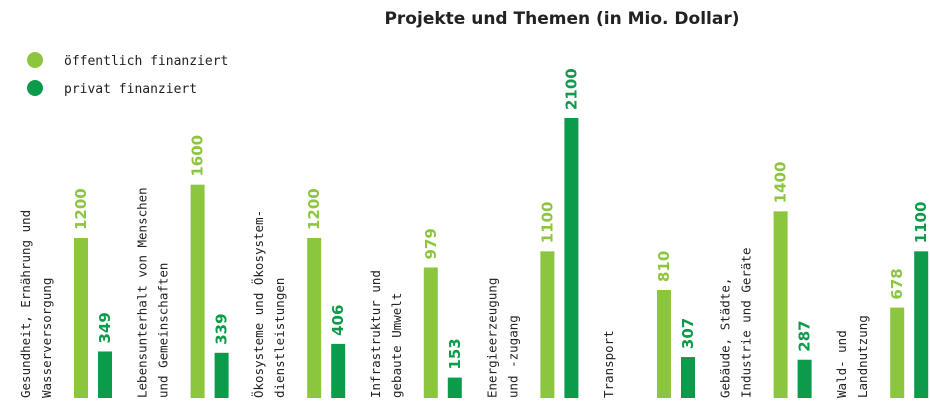 This screenshot has height=419, width=930. Describe the element at coordinates (146, 61) in the screenshot. I see `legend-label-public: öffentlich finanziert` at that location.